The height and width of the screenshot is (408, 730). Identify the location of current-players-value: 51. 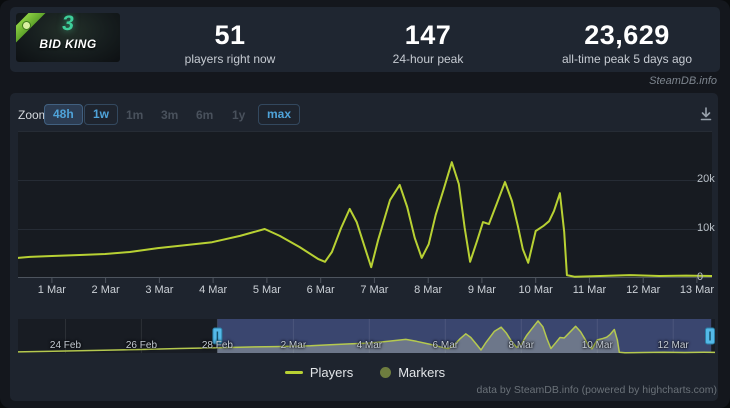
(230, 35).